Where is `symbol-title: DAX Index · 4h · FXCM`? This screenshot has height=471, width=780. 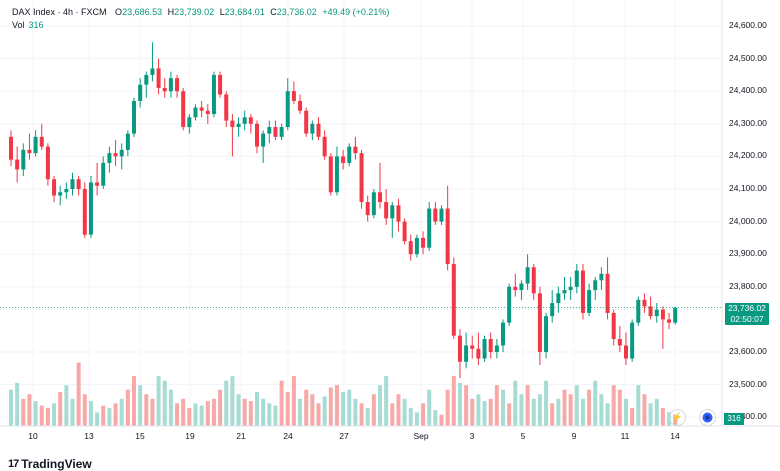 symbol-title: DAX Index · 4h · FXCM is located at coordinates (59, 12).